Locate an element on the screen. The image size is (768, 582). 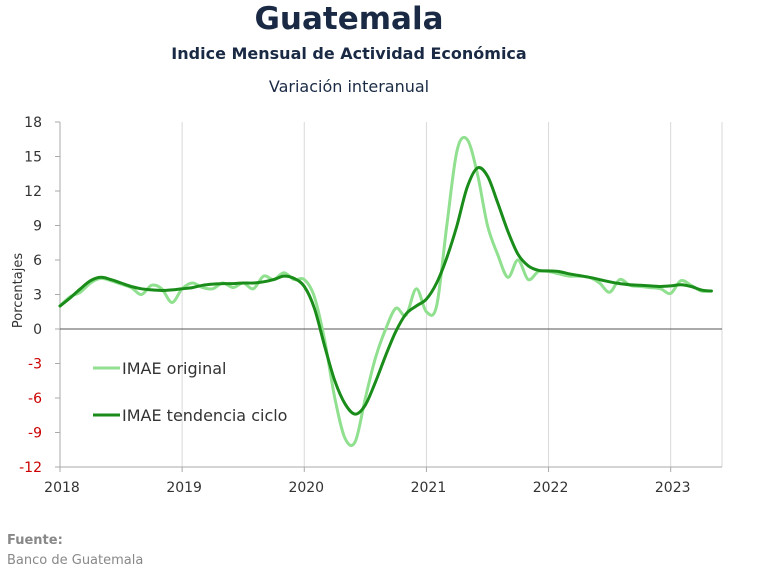
y-axis-label: Porcentajes is located at coordinates (18, 290).